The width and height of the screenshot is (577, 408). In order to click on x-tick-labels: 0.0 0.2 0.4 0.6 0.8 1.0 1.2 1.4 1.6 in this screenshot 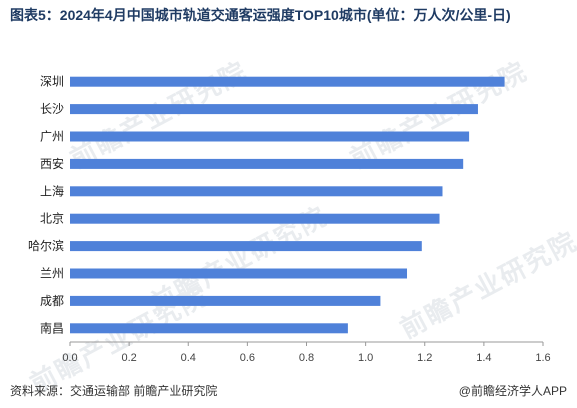, I will do `click(306, 353)`.